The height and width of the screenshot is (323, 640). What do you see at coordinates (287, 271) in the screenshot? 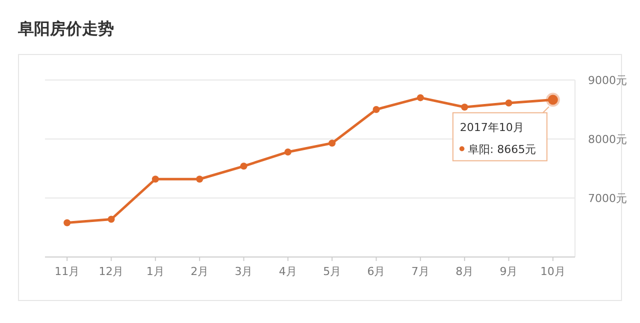
I see `x-tick-label: 4月` at bounding box center [287, 271].